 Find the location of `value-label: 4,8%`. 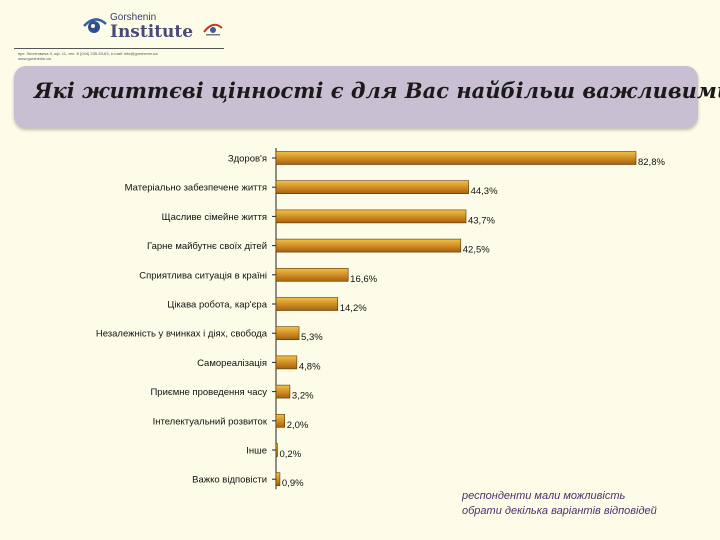

value-label: 4,8% is located at coordinates (310, 366).